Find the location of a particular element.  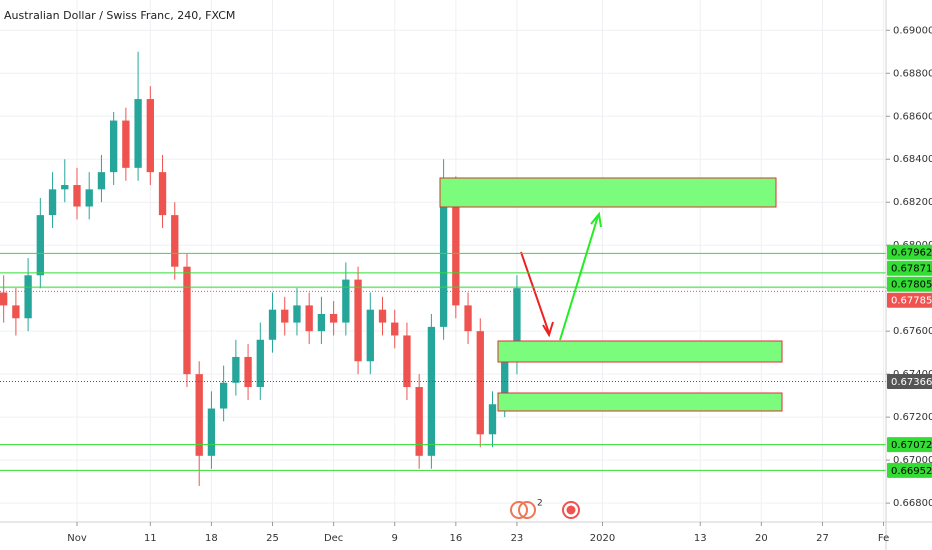

price-tag-label: 0.67785 is located at coordinates (911, 301).